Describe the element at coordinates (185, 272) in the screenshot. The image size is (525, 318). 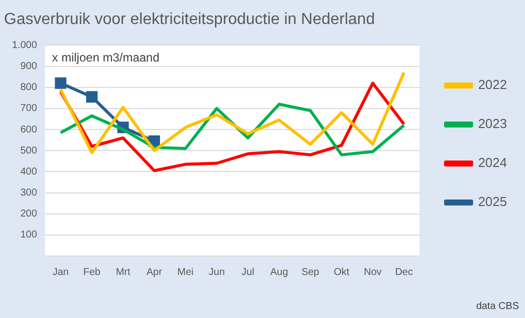
I see `x-tick-label: Mei` at that location.